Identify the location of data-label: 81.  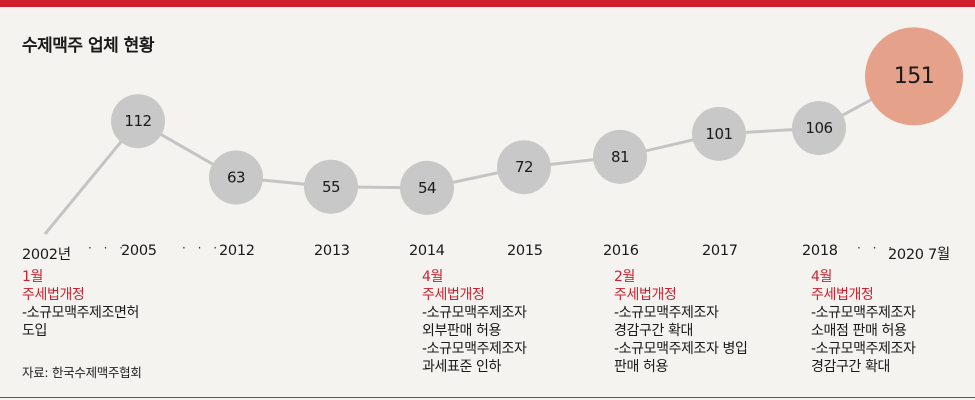
(620, 157).